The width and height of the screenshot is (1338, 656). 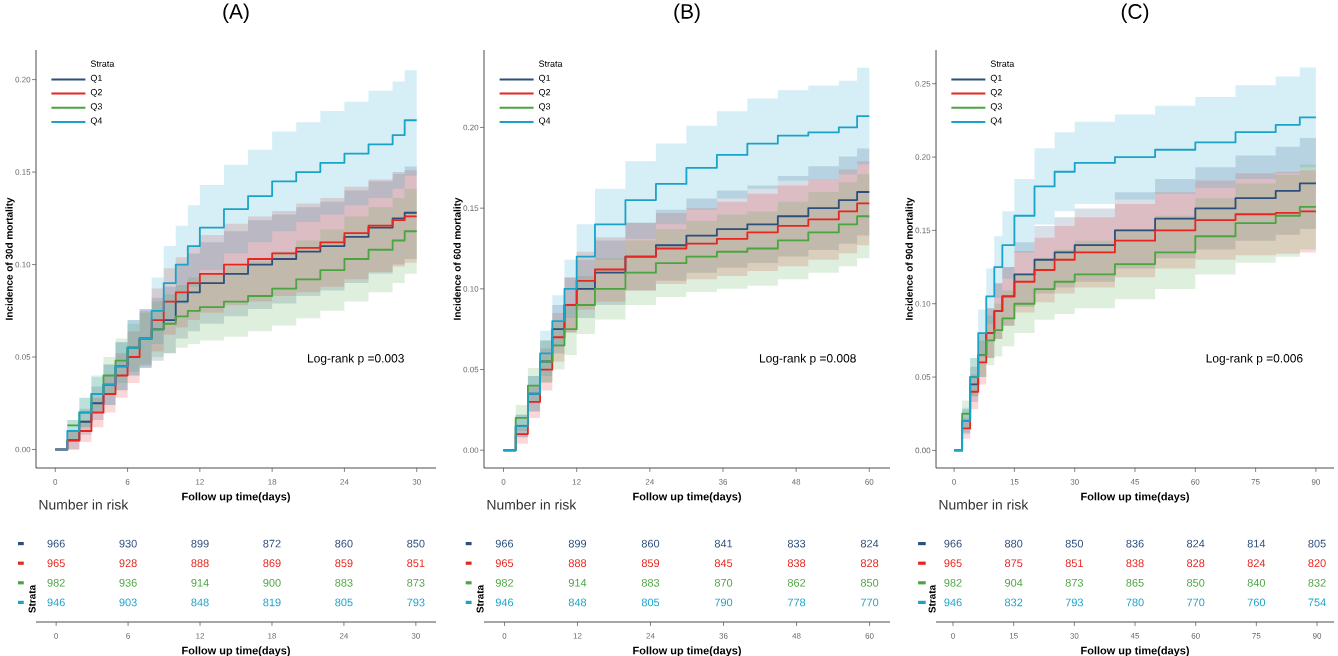 What do you see at coordinates (1135, 13) in the screenshot?
I see `chart-title: (C)` at bounding box center [1135, 13].